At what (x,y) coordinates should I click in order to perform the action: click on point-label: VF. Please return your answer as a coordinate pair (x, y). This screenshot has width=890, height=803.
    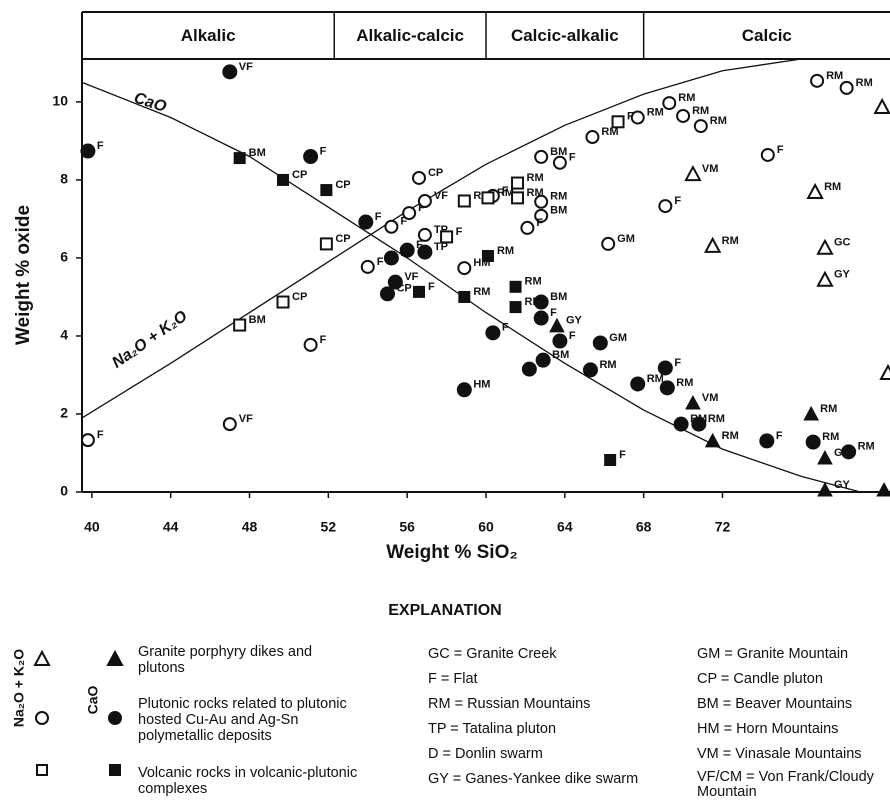
    Looking at the image, I should click on (246, 67).